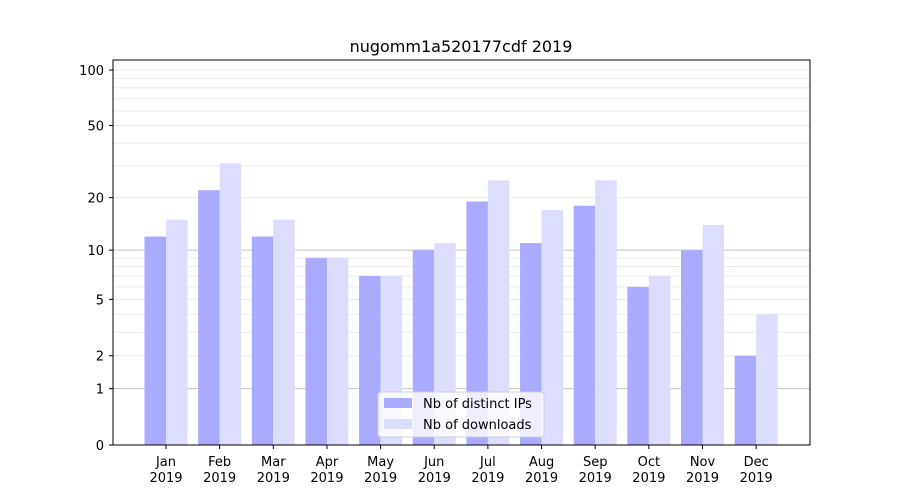 This screenshot has height=504, width=900. I want to click on legend: Nb of distinct IPs Nb of downloads, so click(461, 414).